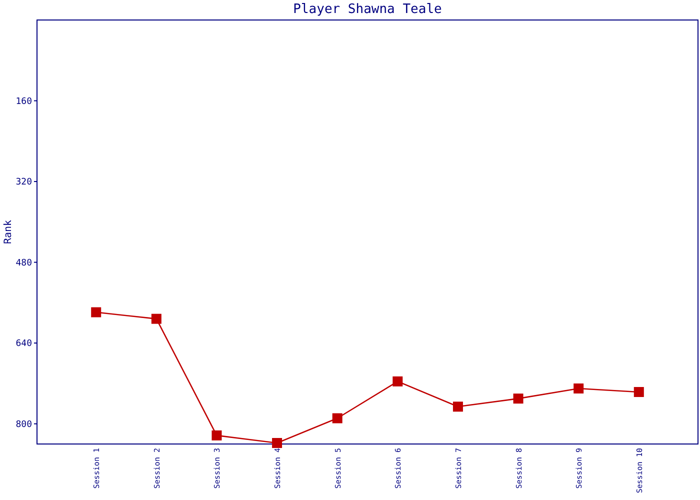 This screenshot has width=700, height=500. I want to click on y-axis-title: Rank, so click(8, 232).